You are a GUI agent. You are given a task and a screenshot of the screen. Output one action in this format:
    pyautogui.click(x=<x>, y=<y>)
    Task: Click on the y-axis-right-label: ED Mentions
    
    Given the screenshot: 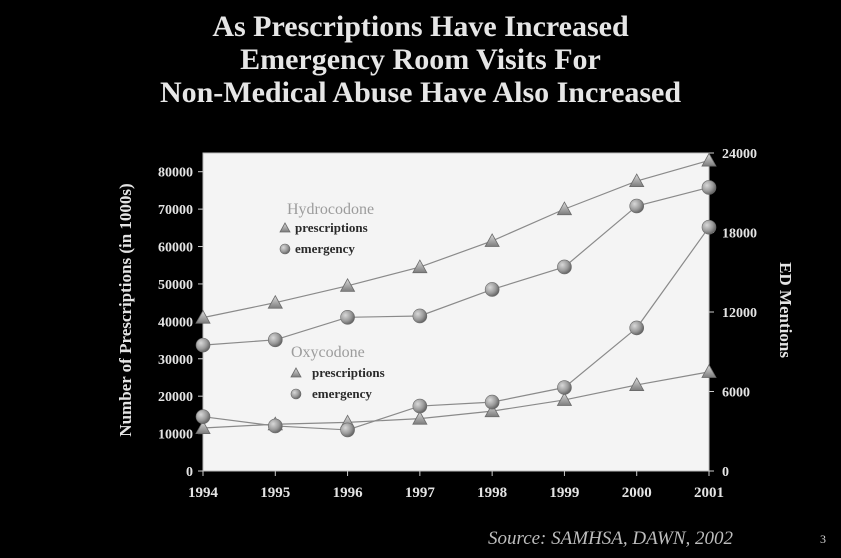 What is the action you would take?
    pyautogui.click(x=785, y=310)
    